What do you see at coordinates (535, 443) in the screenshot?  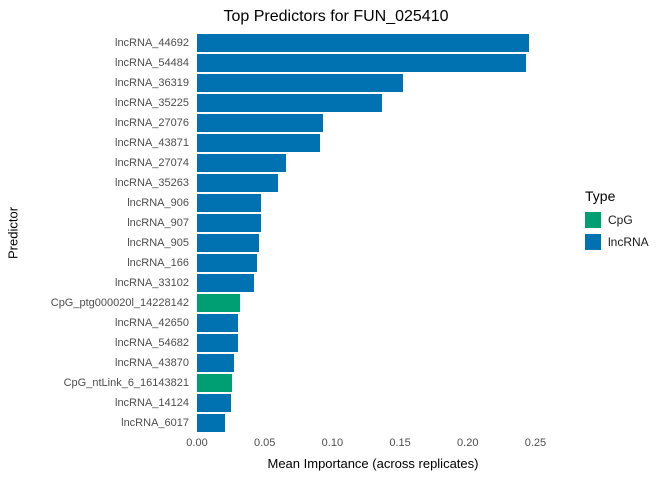 I see `x-tick-label: 0.25` at bounding box center [535, 443].